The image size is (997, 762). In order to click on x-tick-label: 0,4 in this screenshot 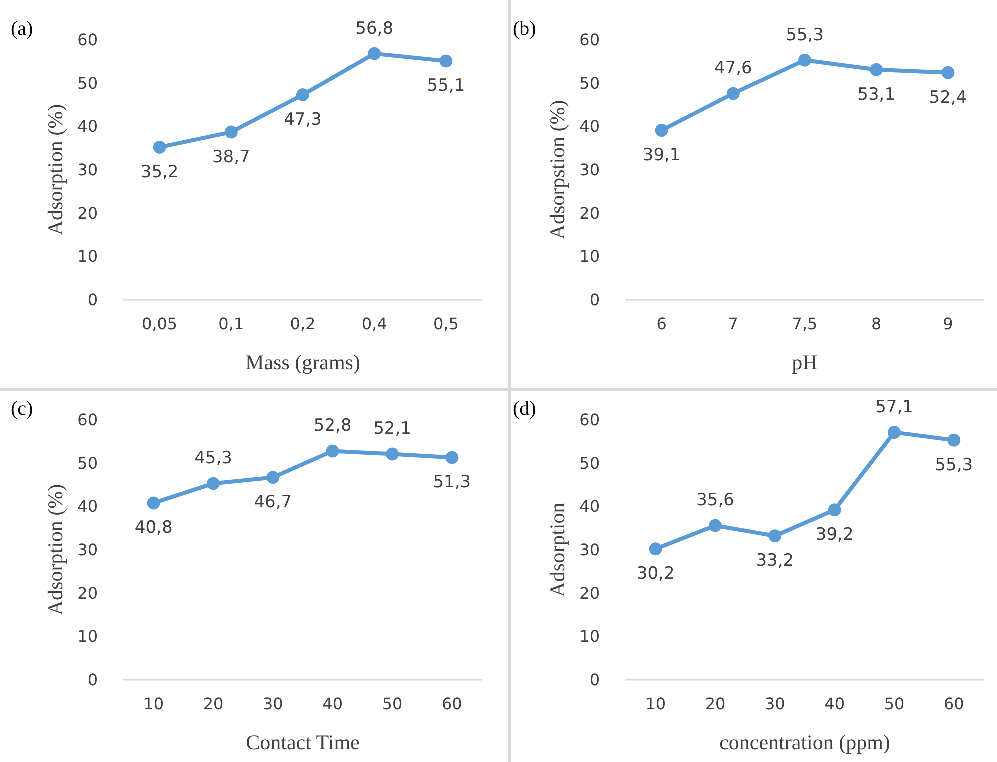, I will do `click(375, 324)`.